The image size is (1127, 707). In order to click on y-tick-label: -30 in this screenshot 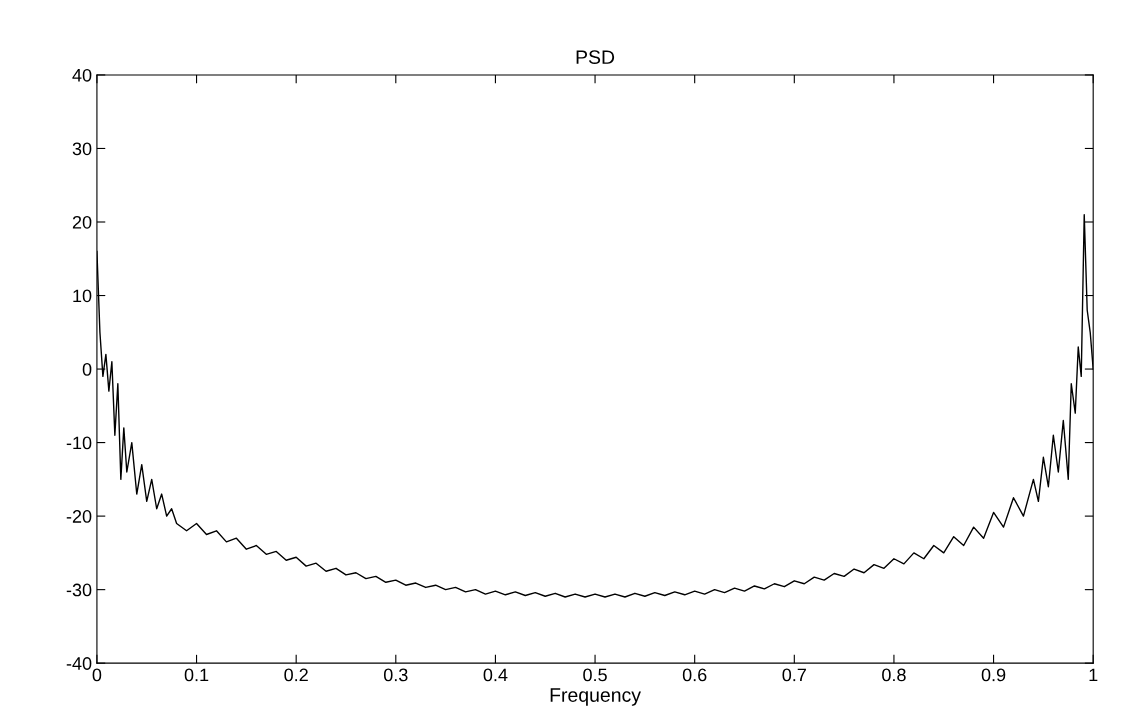, I will do `click(79, 590)`.